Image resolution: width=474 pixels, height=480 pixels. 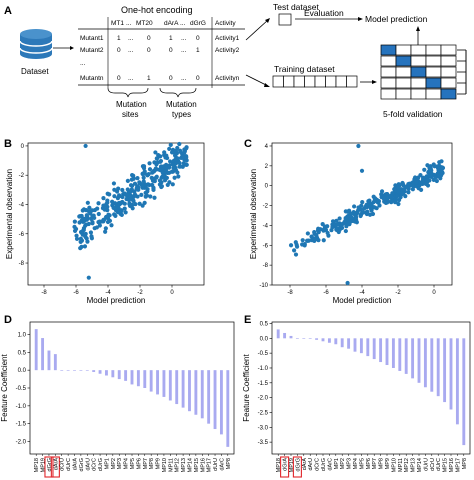 I want to click on x-tick-label: -2, so click(x=398, y=293).